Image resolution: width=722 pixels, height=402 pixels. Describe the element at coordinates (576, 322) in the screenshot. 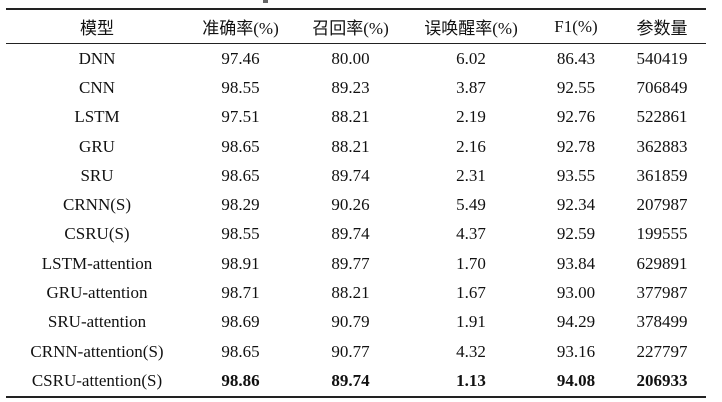

I see `cell-f1: 94.29` at that location.